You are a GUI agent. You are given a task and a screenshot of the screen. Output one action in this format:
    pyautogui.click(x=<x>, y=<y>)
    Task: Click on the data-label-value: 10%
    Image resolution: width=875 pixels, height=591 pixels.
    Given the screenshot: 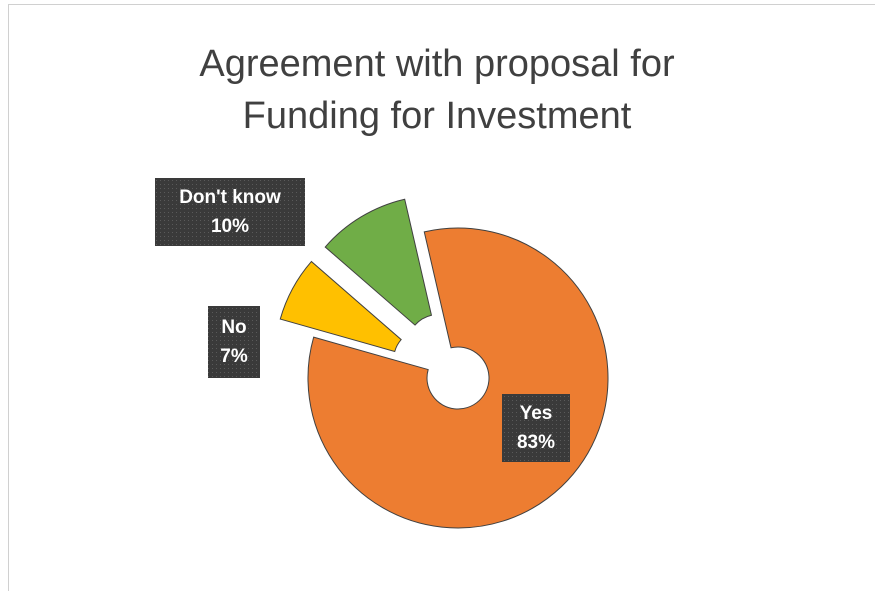 What is the action you would take?
    pyautogui.click(x=230, y=226)
    